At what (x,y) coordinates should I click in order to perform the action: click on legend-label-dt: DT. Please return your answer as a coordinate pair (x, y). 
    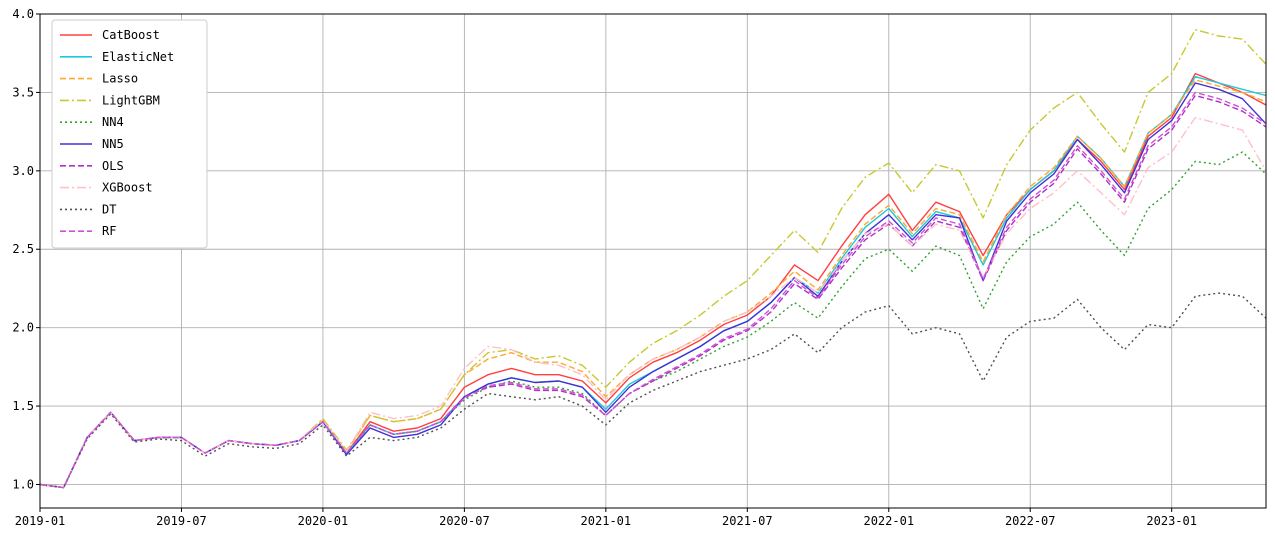
    Looking at the image, I should click on (109, 209).